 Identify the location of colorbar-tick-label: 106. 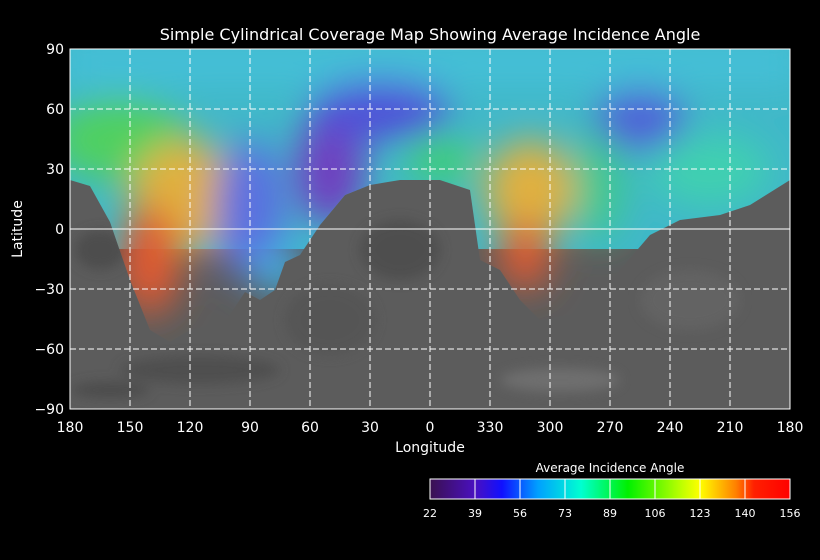
(655, 513).